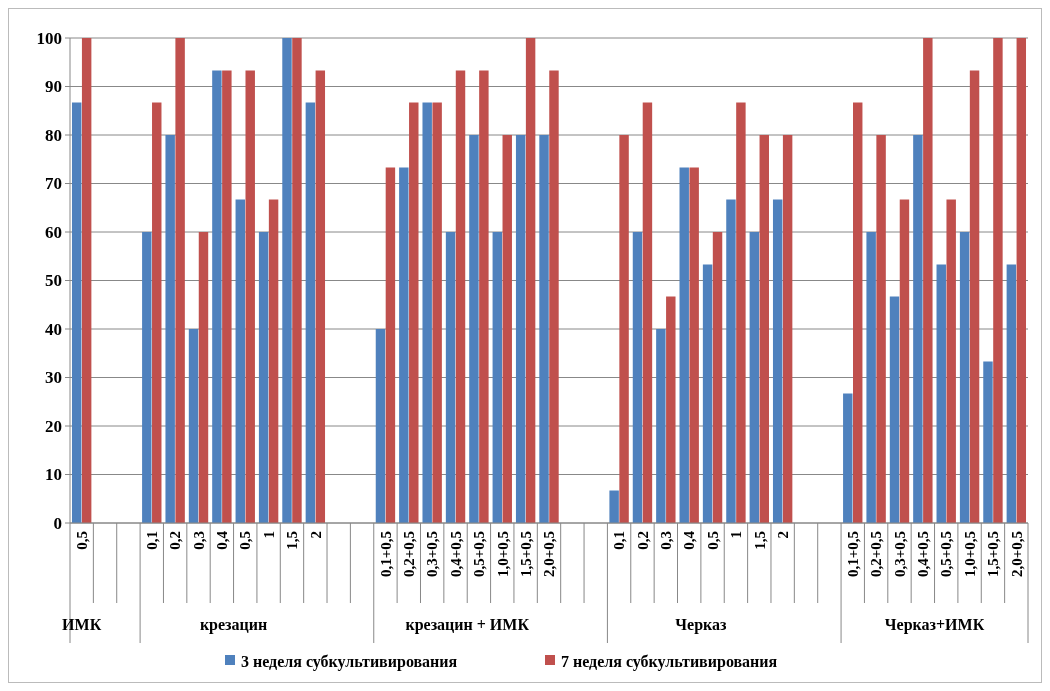 The image size is (1050, 691). What do you see at coordinates (53, 329) in the screenshot?
I see `y-tick-label: 40` at bounding box center [53, 329].